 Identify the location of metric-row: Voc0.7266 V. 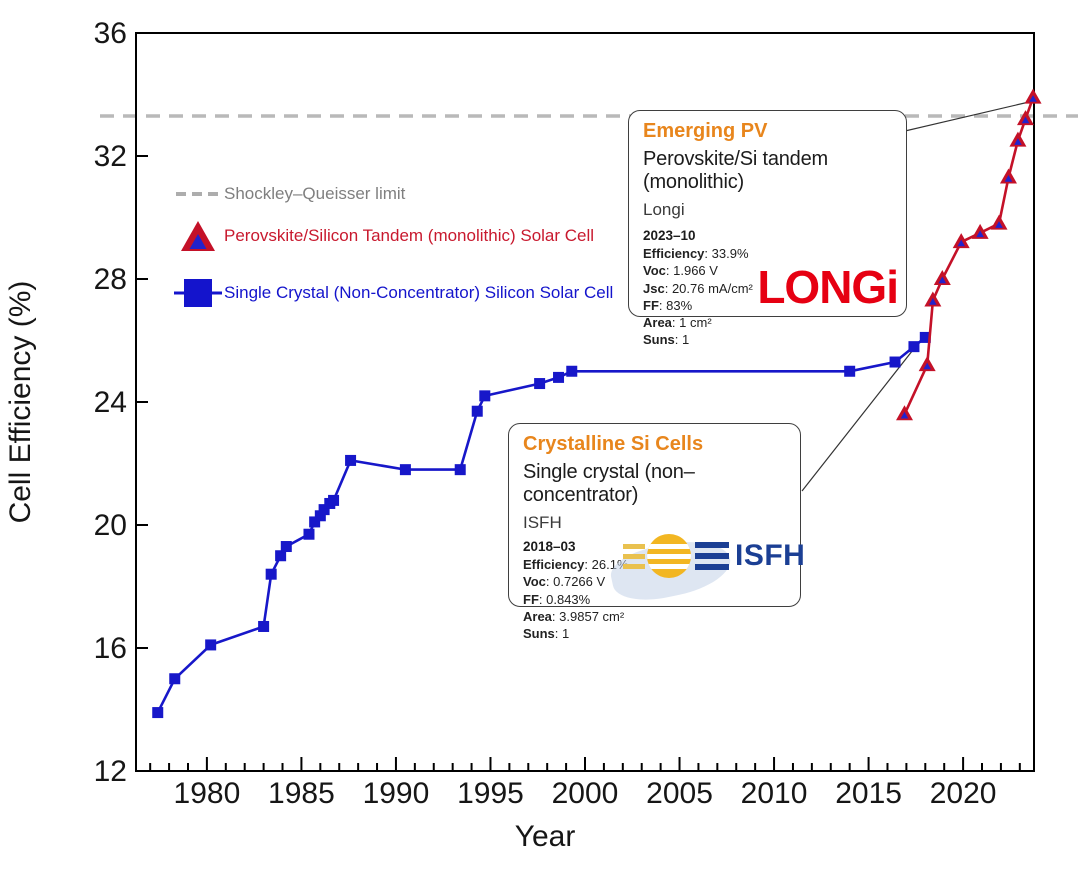
(654, 581).